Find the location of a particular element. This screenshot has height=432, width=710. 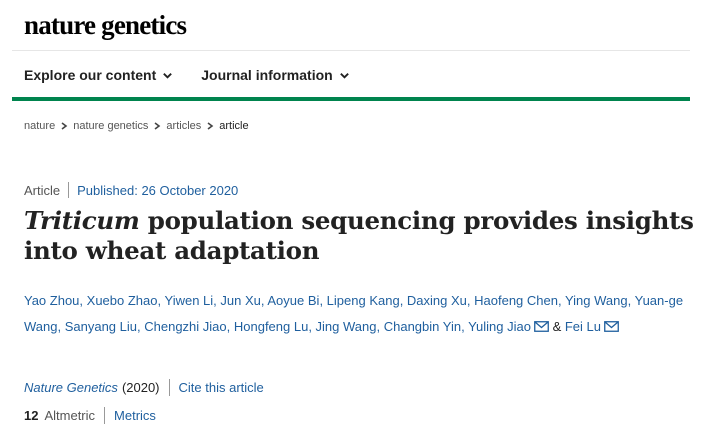

author-link: Xuebo Zhao is located at coordinates (122, 300).